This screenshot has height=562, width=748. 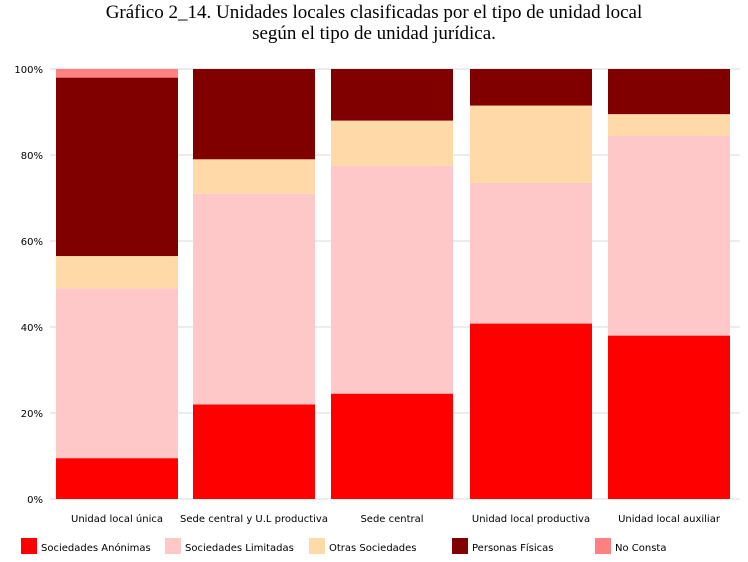 What do you see at coordinates (669, 519) in the screenshot?
I see `x-tick-label: Unidad local auxiliar` at bounding box center [669, 519].